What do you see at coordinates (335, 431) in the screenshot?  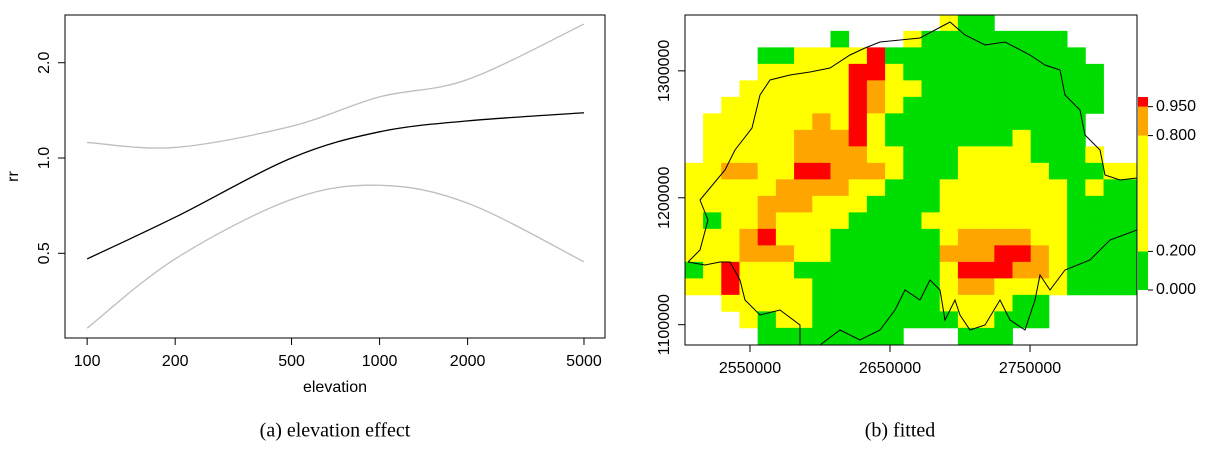 I see `caption: (a) elevation effect` at bounding box center [335, 431].